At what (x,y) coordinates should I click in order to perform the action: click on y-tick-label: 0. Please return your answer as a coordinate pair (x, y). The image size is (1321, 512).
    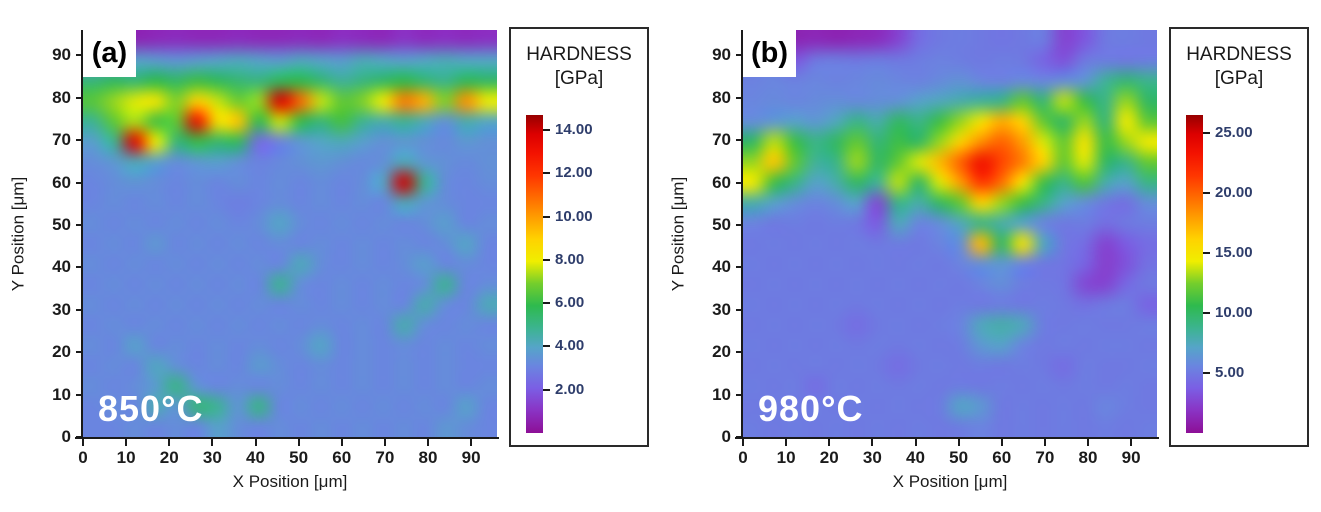
    Looking at the image, I should click on (726, 436).